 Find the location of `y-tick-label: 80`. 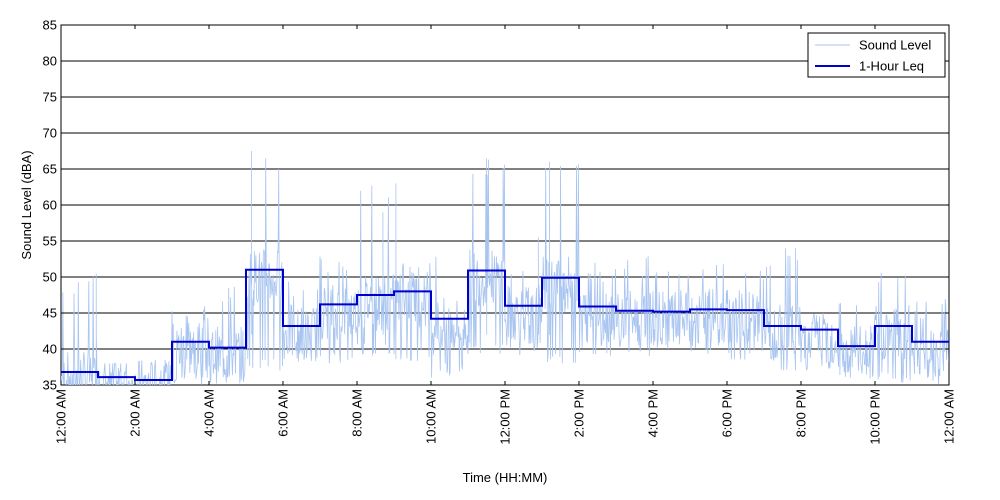

y-tick-label: 80 is located at coordinates (50, 61).